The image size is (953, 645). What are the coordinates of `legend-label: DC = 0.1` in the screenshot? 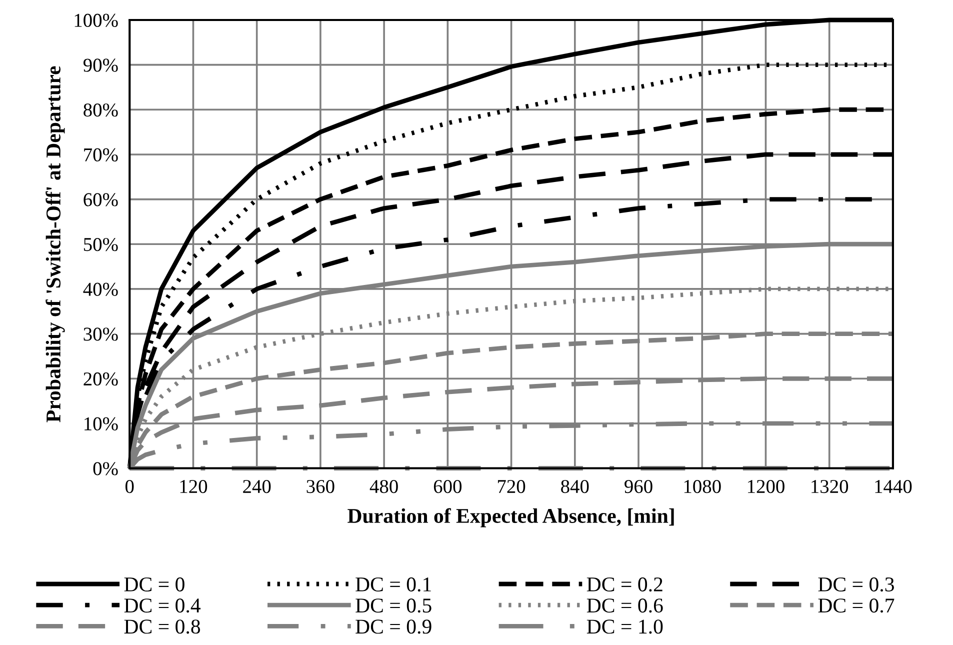 It's located at (393, 584).